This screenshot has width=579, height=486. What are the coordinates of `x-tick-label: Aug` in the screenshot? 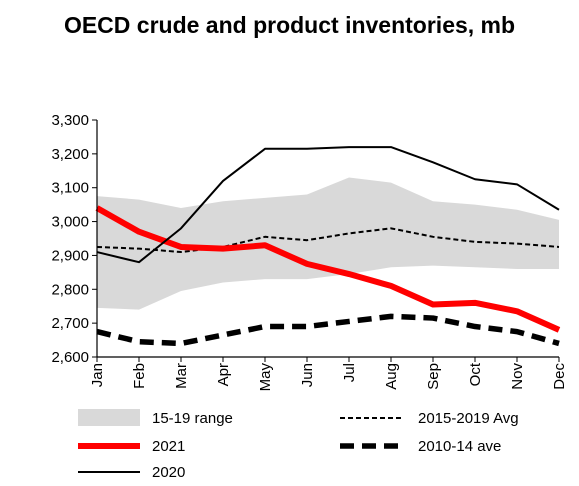 It's located at (391, 376).